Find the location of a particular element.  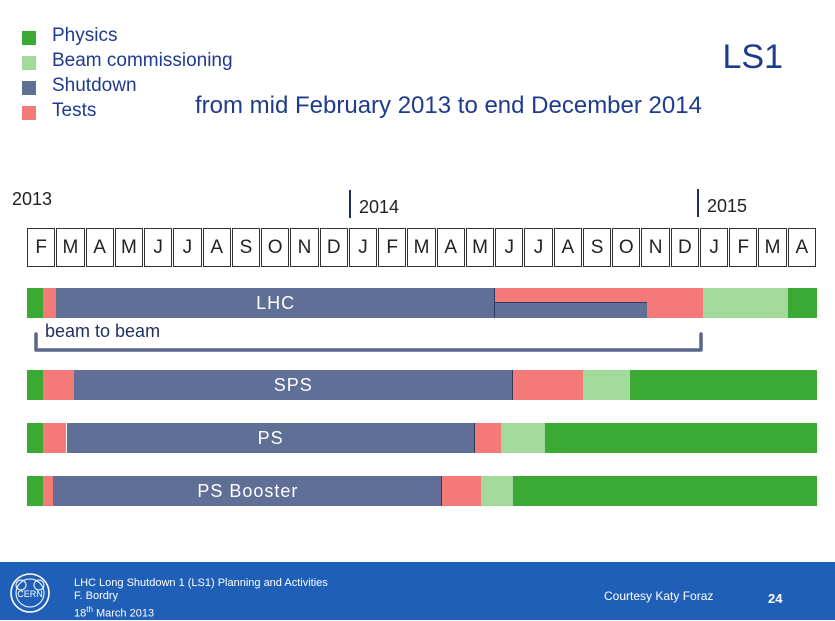

footer-date-rest: March 2013 is located at coordinates (123, 613).